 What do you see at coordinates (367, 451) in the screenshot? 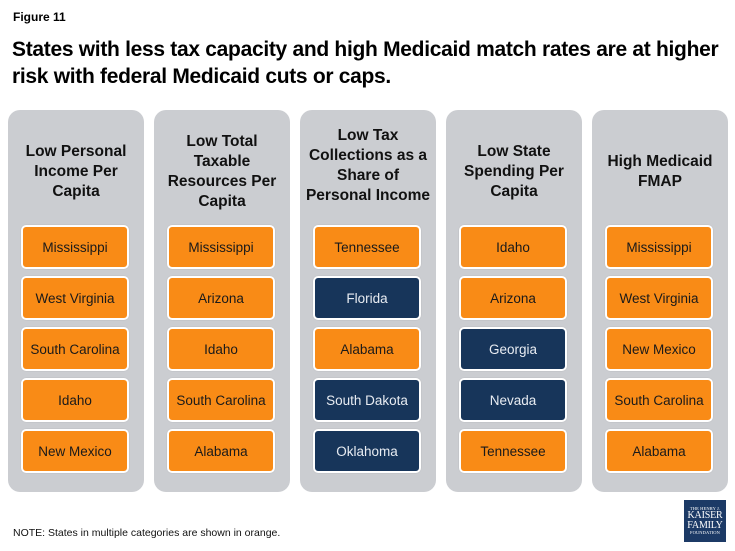
I see `state-box: Oklahoma` at bounding box center [367, 451].